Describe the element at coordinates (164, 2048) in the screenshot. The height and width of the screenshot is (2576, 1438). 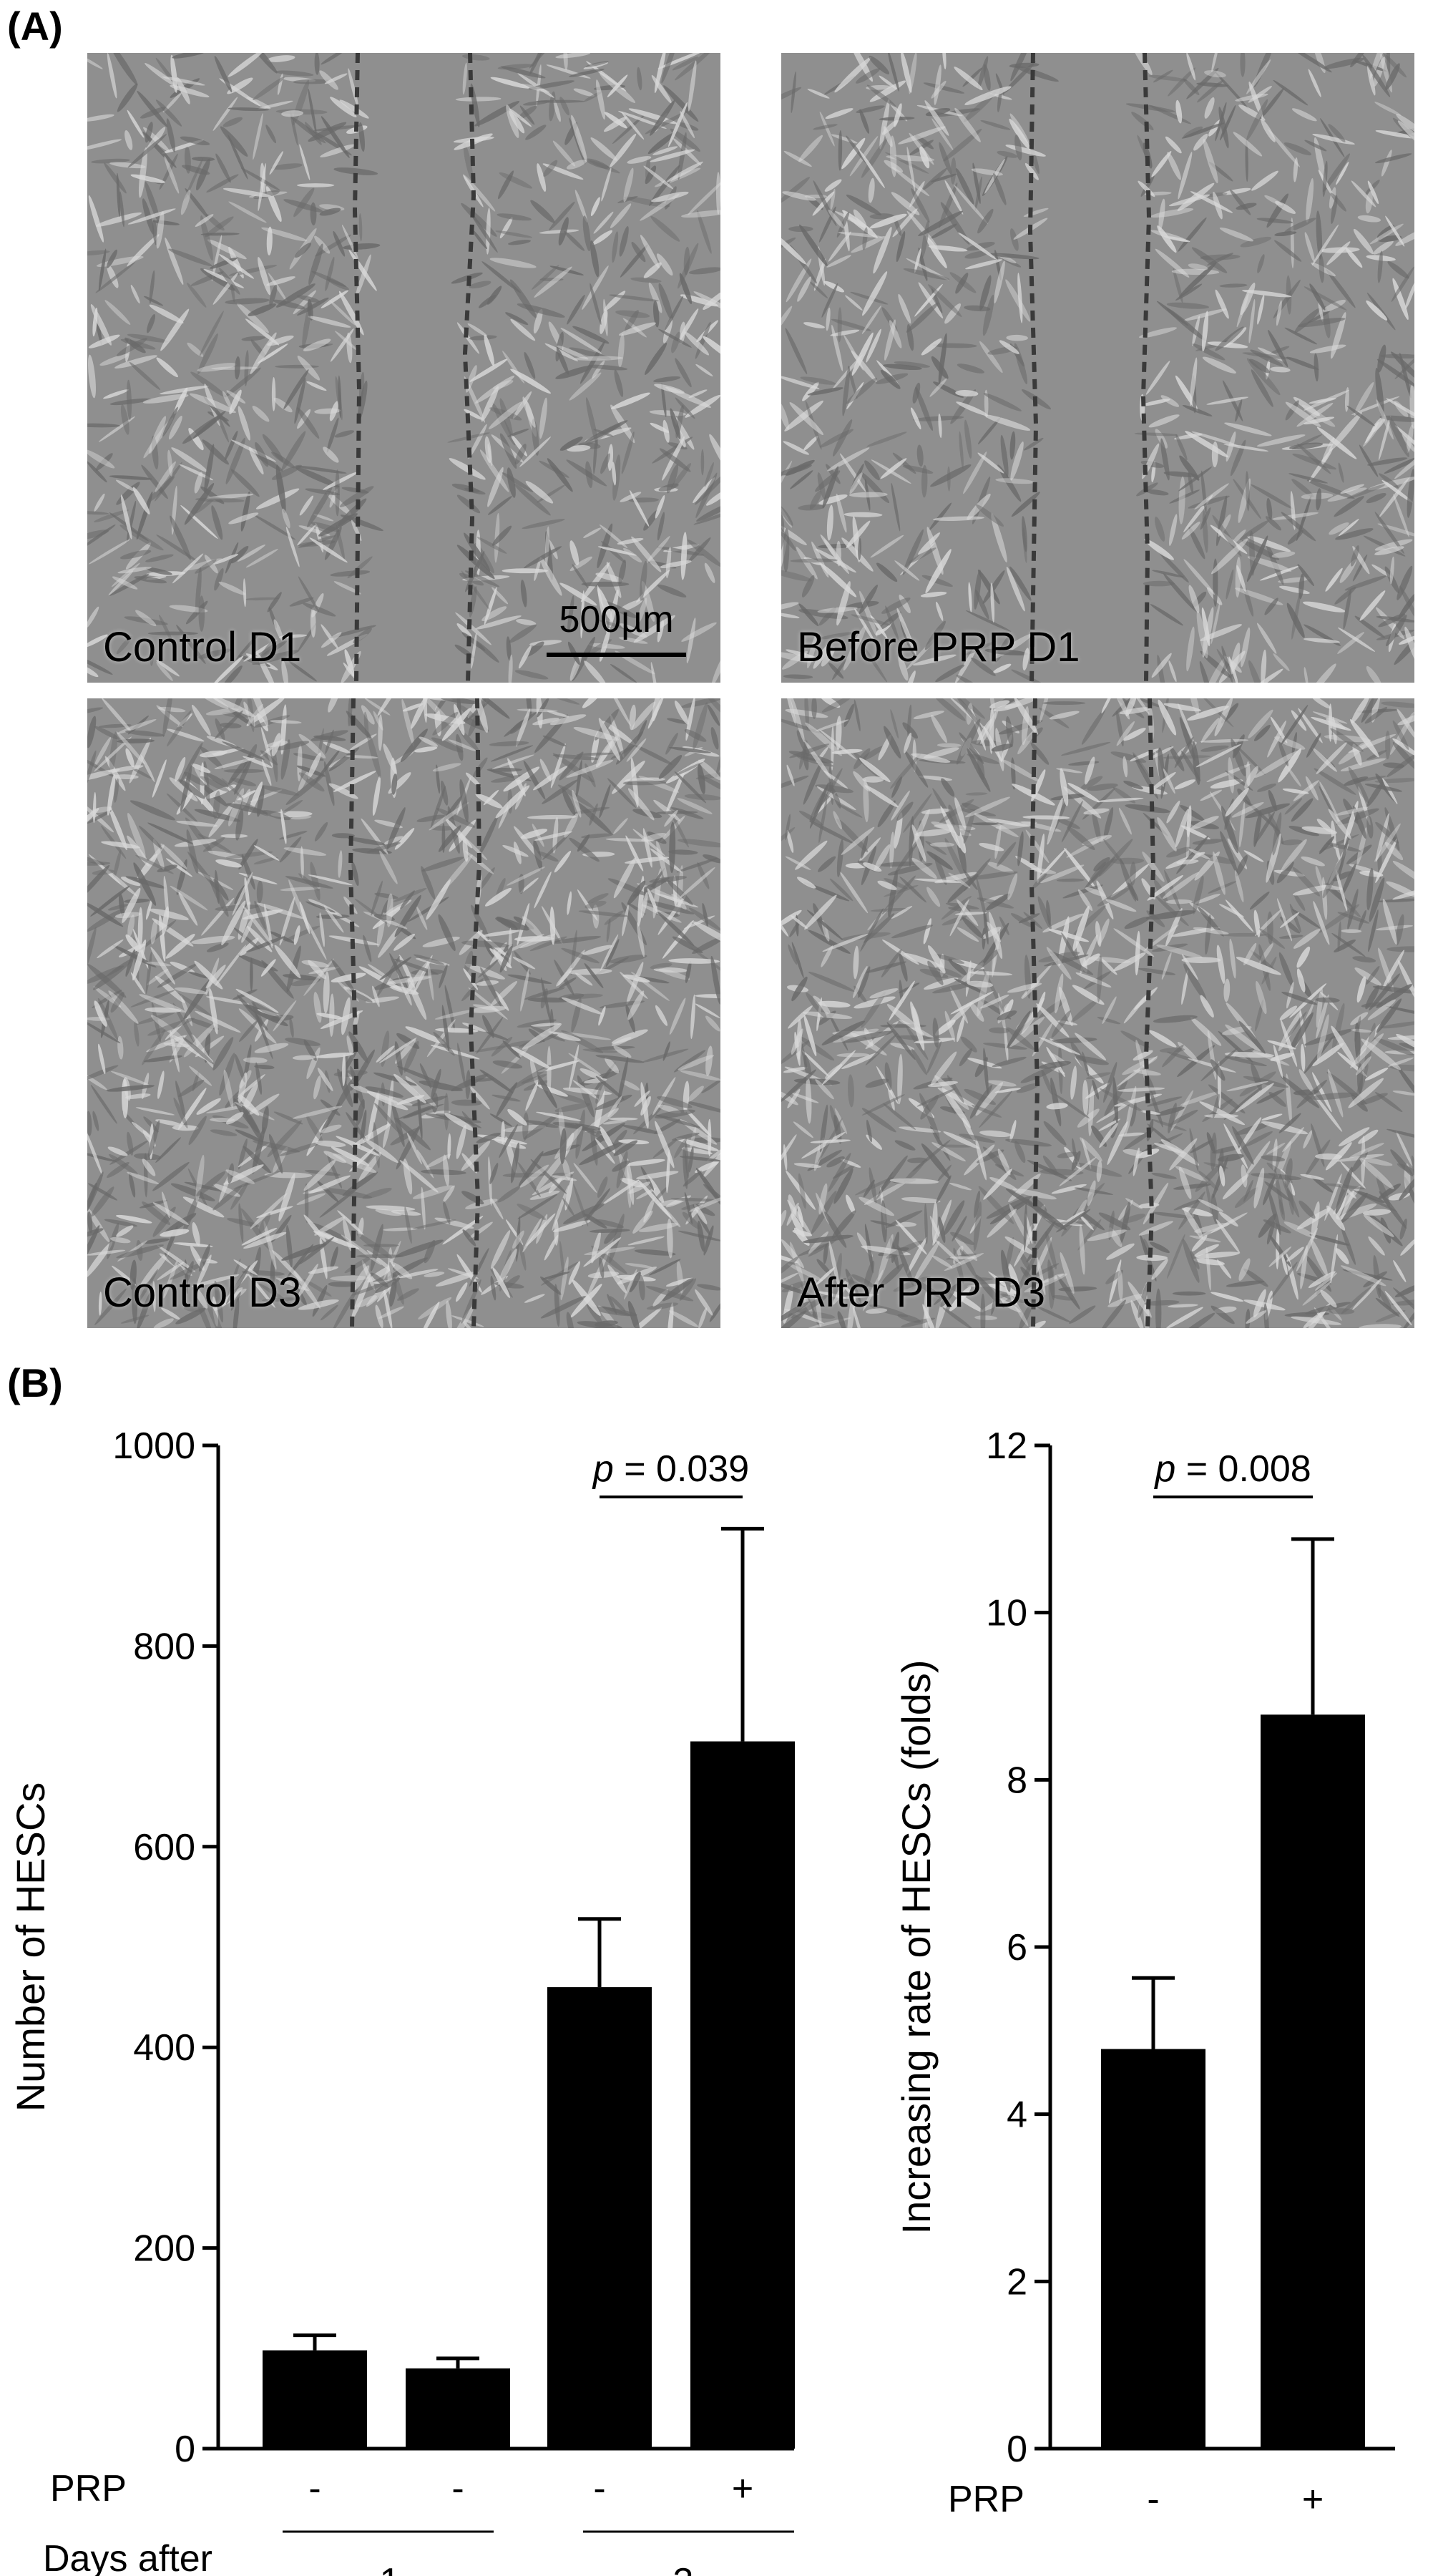
I see `y-tick-label: 400` at that location.